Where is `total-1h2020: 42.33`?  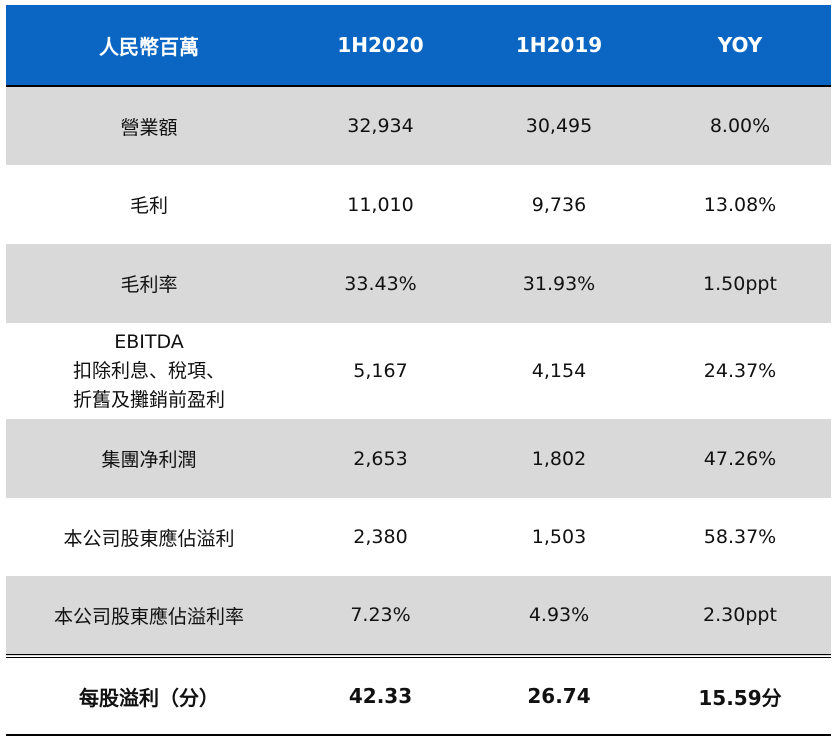
total-1h2020: 42.33 is located at coordinates (380, 695).